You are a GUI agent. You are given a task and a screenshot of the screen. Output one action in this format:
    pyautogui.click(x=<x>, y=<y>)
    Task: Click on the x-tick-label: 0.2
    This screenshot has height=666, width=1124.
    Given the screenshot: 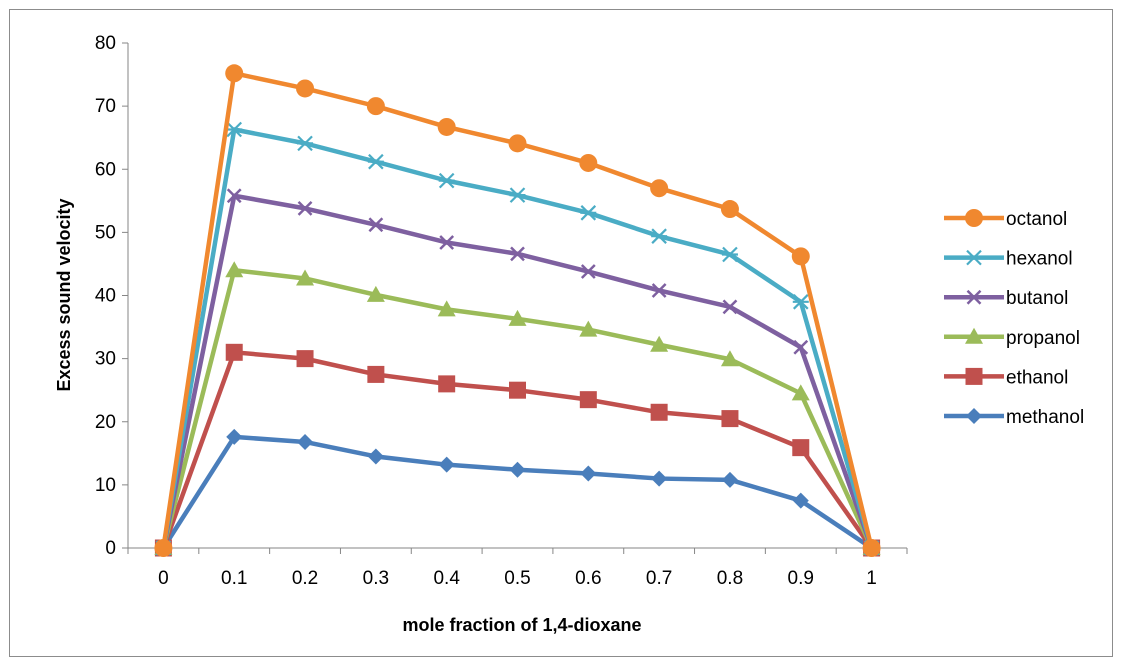 What is the action you would take?
    pyautogui.click(x=305, y=578)
    